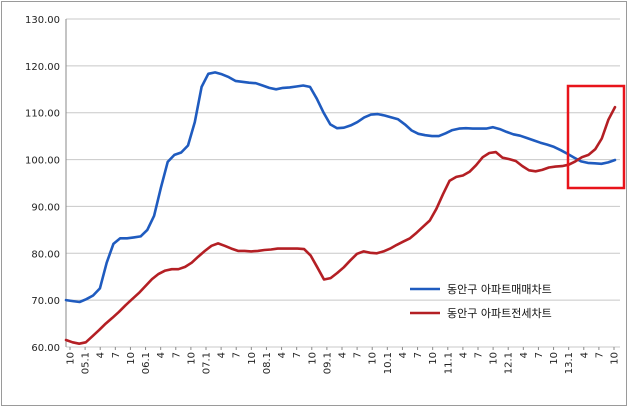  Describe the element at coordinates (45, 207) in the screenshot. I see `y-tick-label: 90.00` at that location.